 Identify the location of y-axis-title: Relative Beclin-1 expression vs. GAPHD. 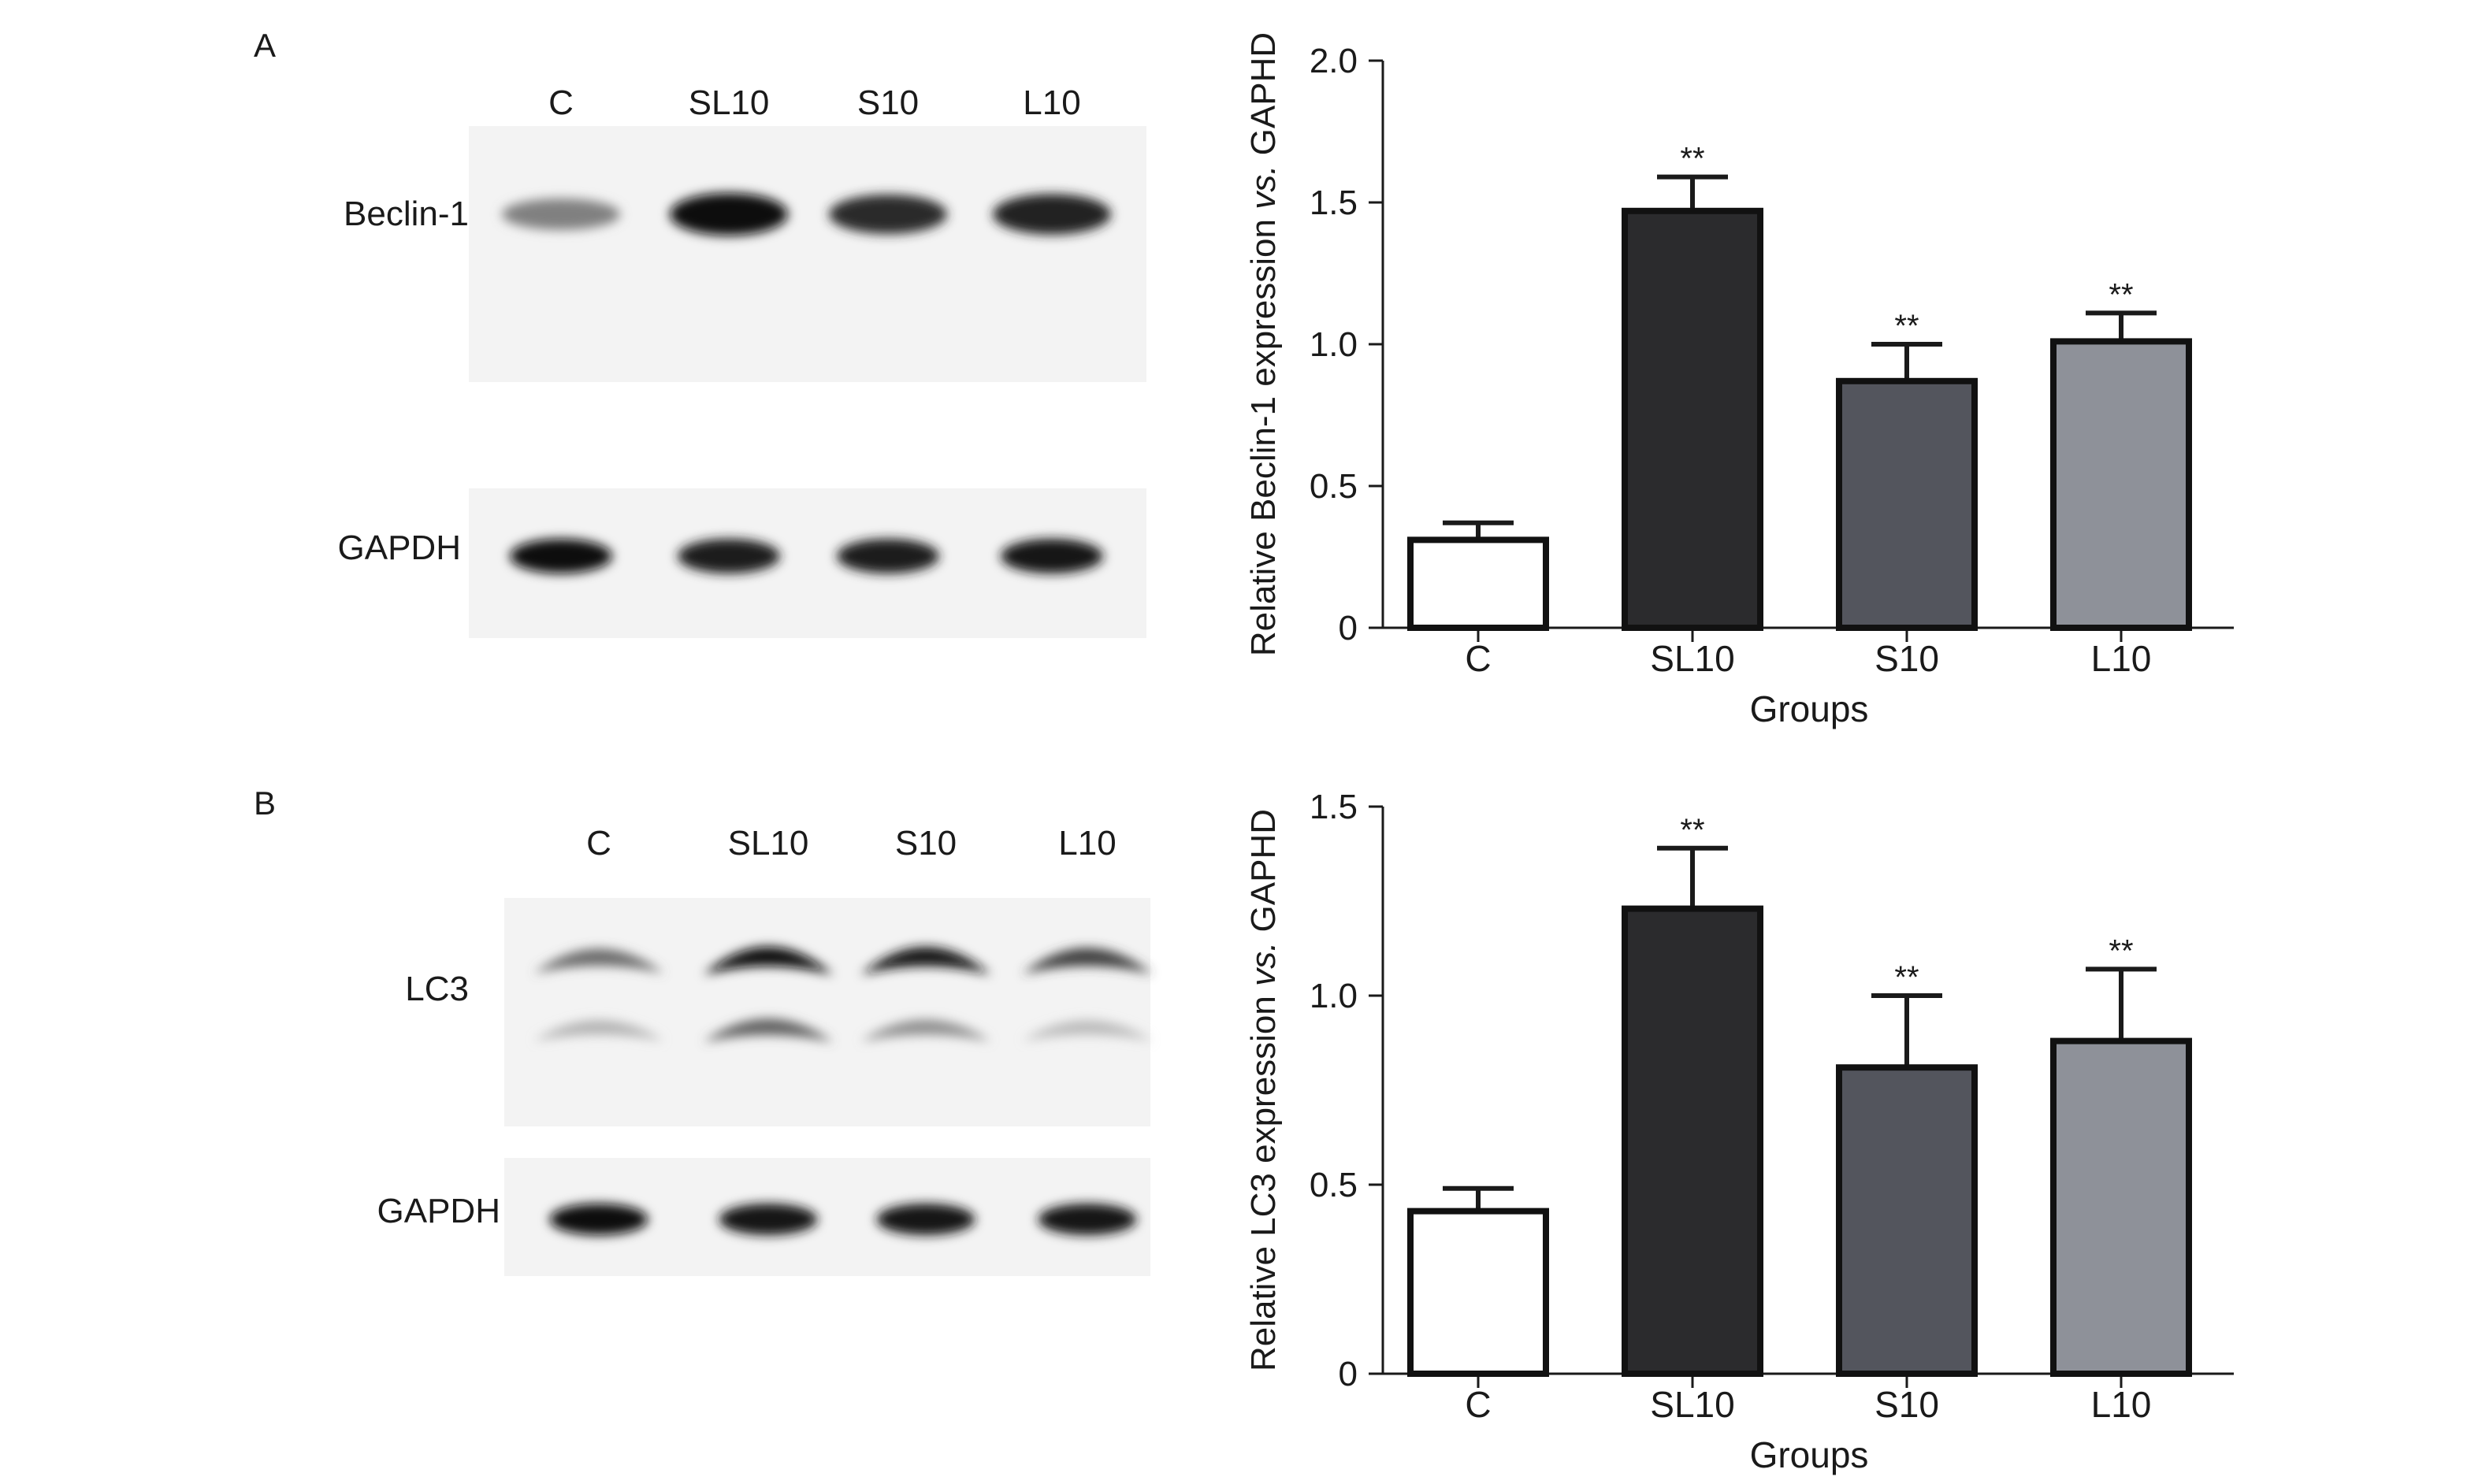
(1263, 344).